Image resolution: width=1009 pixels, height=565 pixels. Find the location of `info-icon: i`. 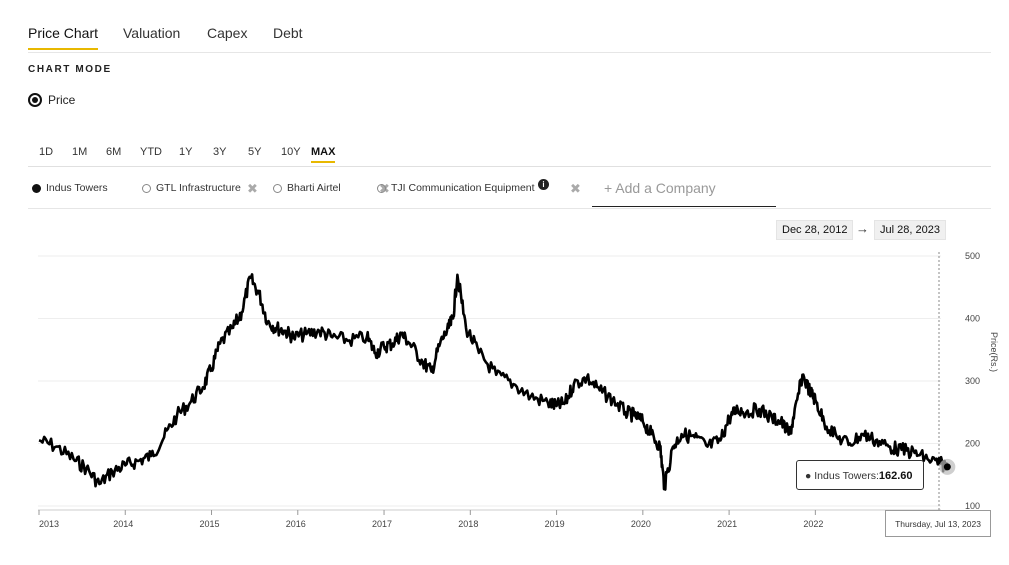

info-icon: i is located at coordinates (543, 184).